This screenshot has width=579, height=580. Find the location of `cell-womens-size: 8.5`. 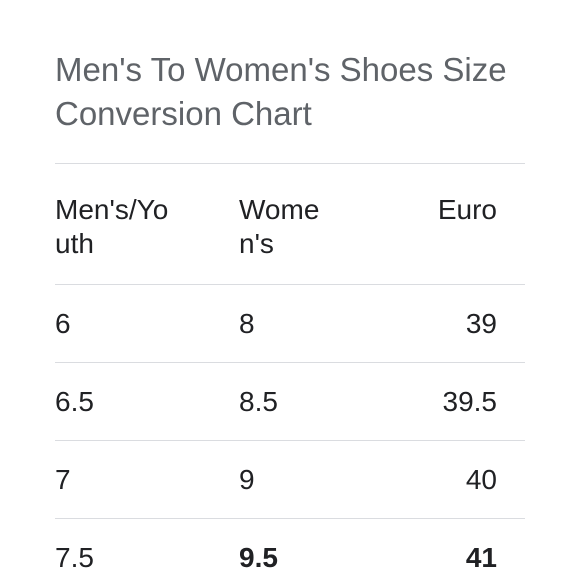

cell-womens-size: 8.5 is located at coordinates (258, 401).